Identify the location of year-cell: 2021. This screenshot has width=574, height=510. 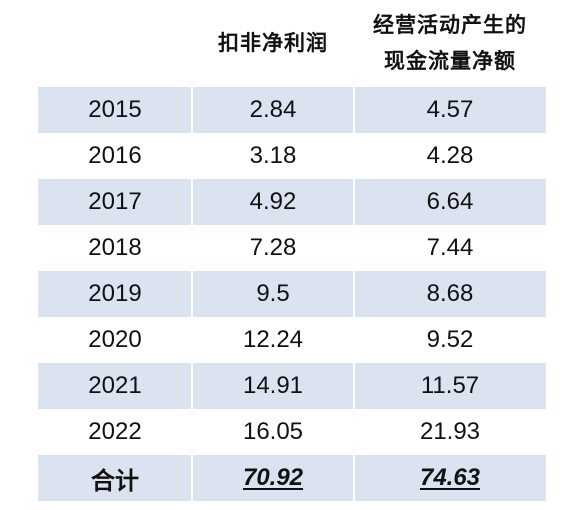
(115, 385).